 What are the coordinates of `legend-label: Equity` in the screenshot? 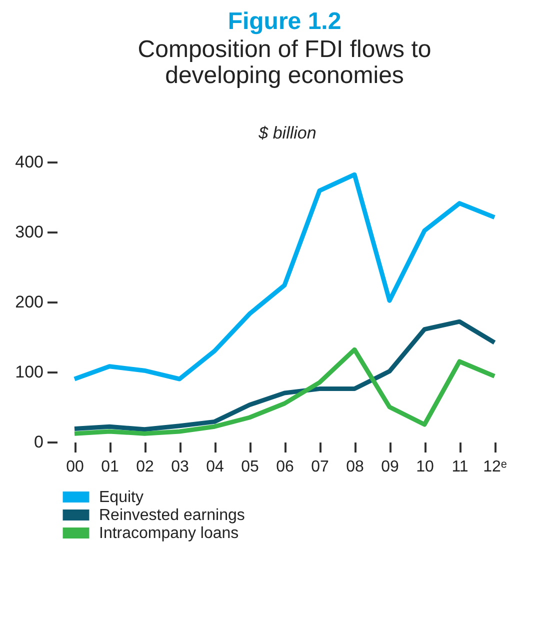 It's located at (121, 497).